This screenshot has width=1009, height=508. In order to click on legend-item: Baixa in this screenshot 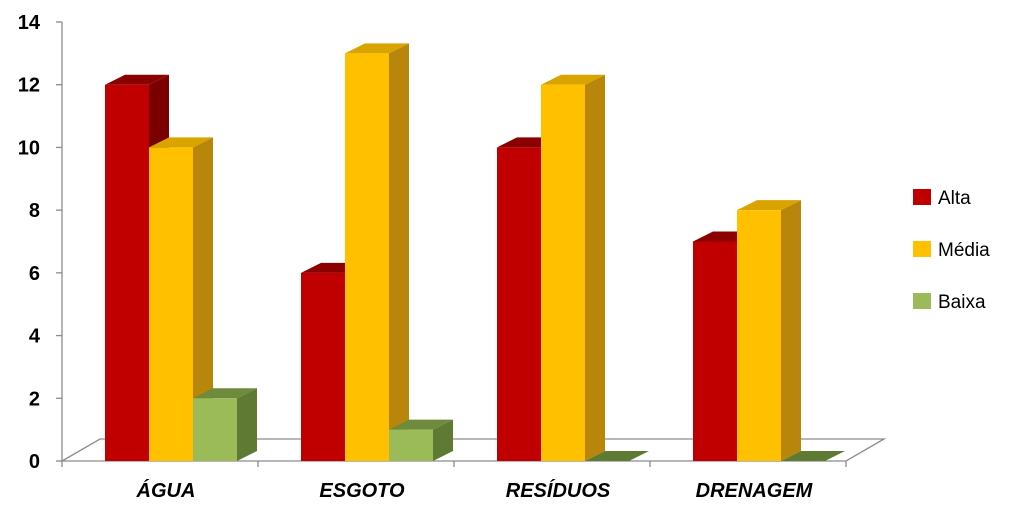, I will do `click(949, 302)`.